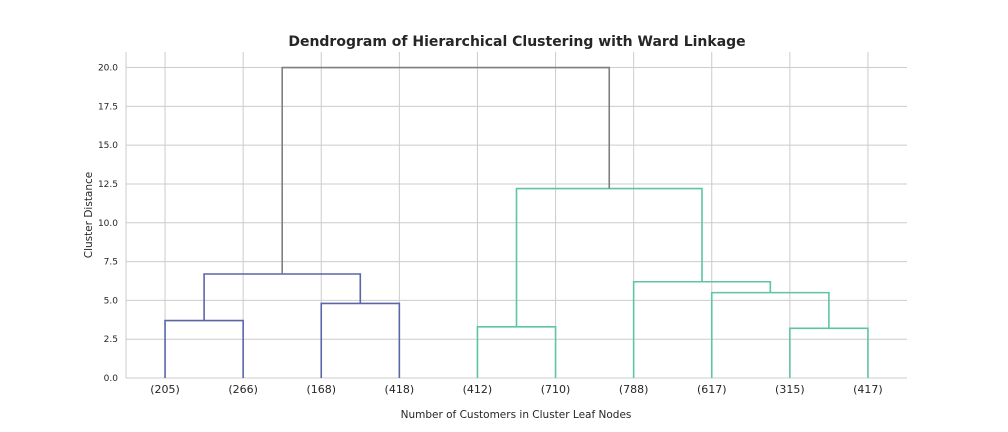 The image size is (1008, 432). What do you see at coordinates (282, 297) in the screenshot?
I see `link-merge-a-top` at bounding box center [282, 297].